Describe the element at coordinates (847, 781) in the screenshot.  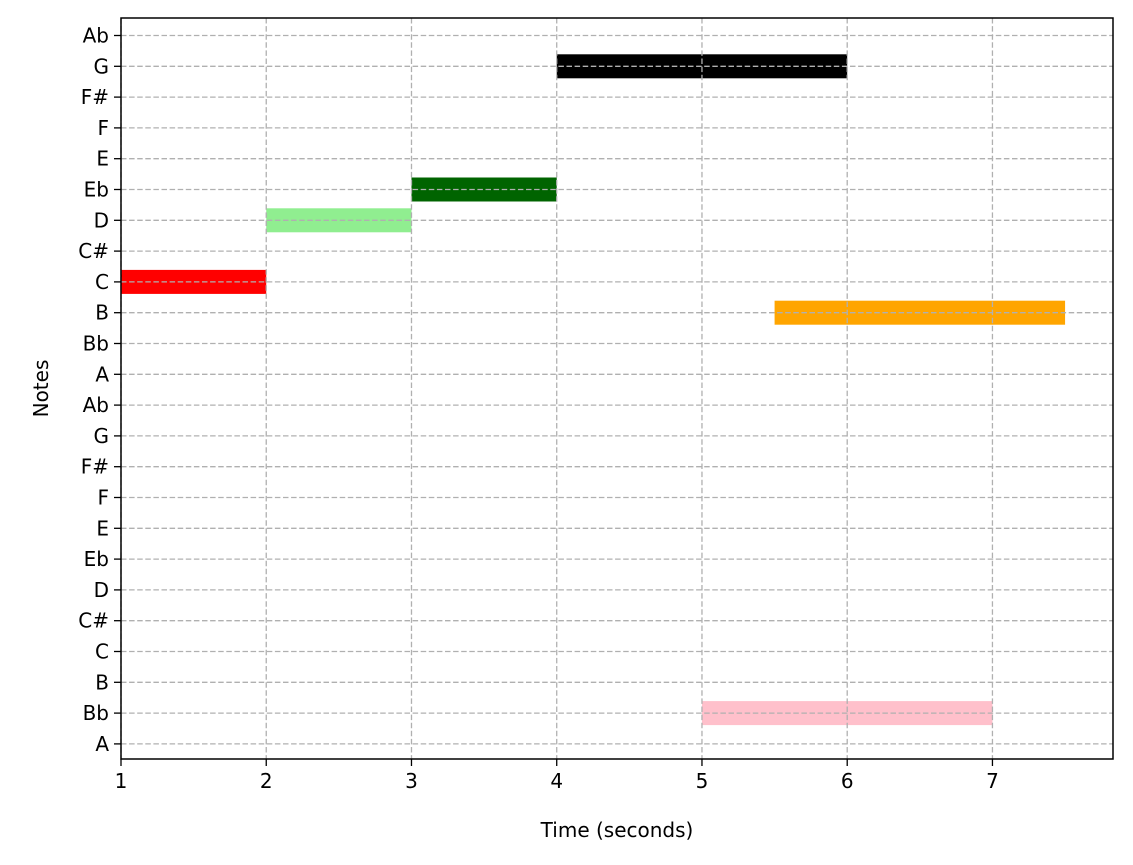
I see `x-tick-label: 6` at that location.